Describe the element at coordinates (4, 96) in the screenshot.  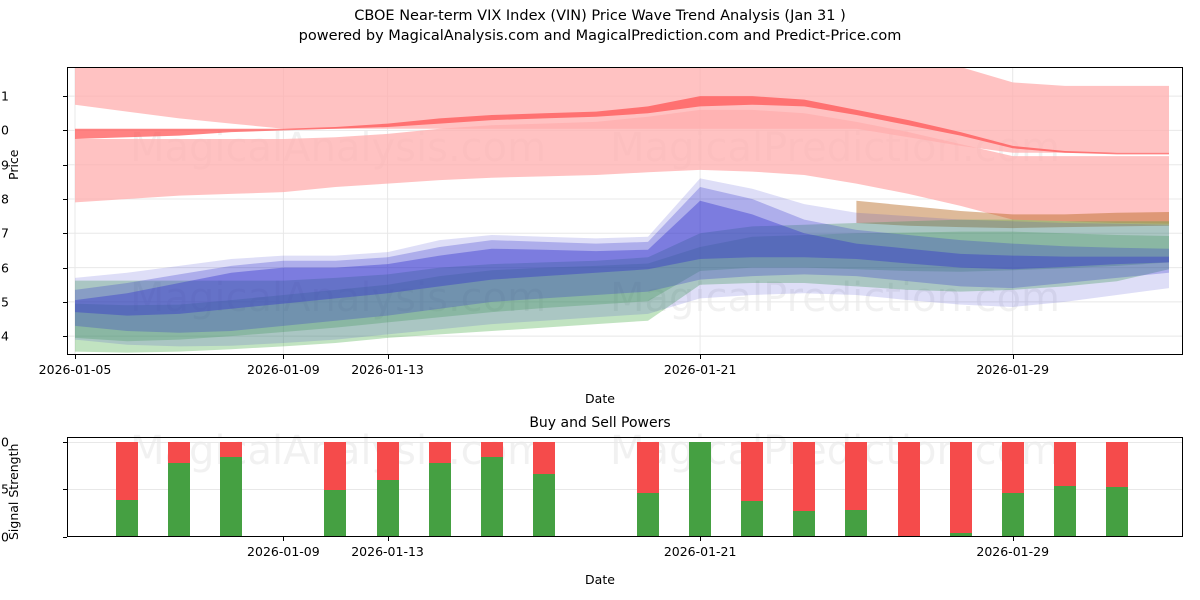
I see `price-ytick-label: 21` at that location.